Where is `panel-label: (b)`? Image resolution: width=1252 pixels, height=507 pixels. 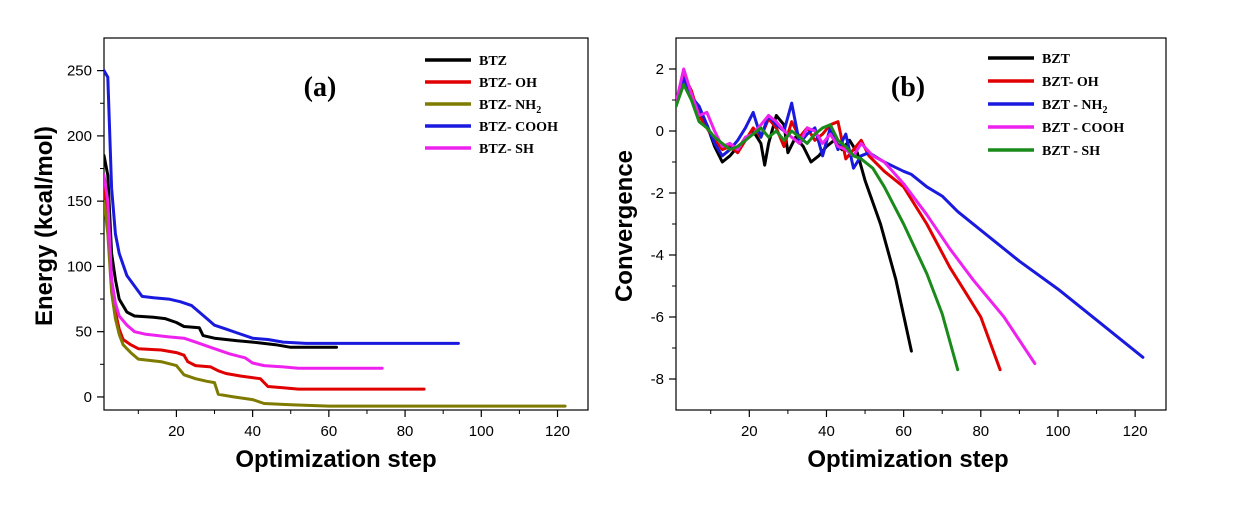
panel-label: (b) is located at coordinates (908, 87).